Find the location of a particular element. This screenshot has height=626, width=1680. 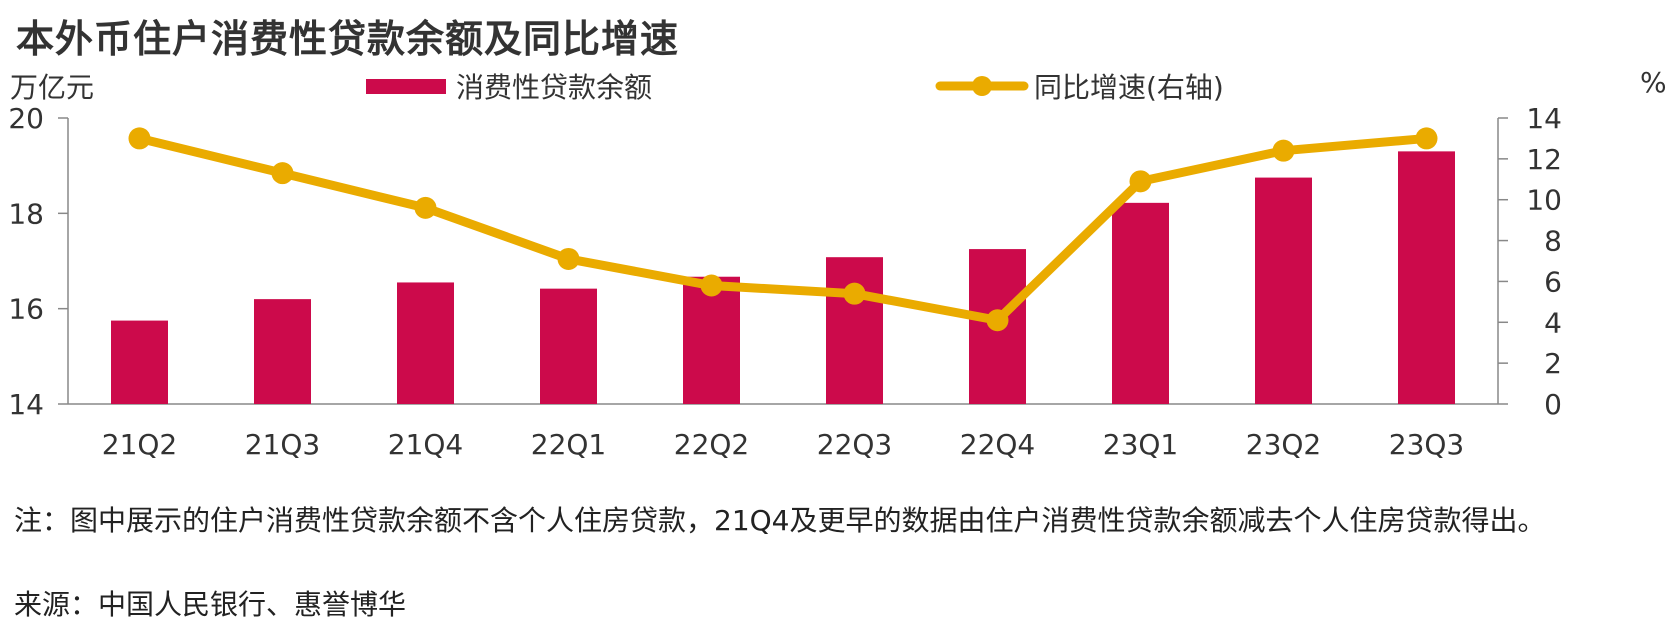

x-tick-labels: 21Q2 21Q3 21Q4 22Q1 22Q2 22Q3 22Q4 23Q1 23Q2 23Q3 is located at coordinates (783, 444).